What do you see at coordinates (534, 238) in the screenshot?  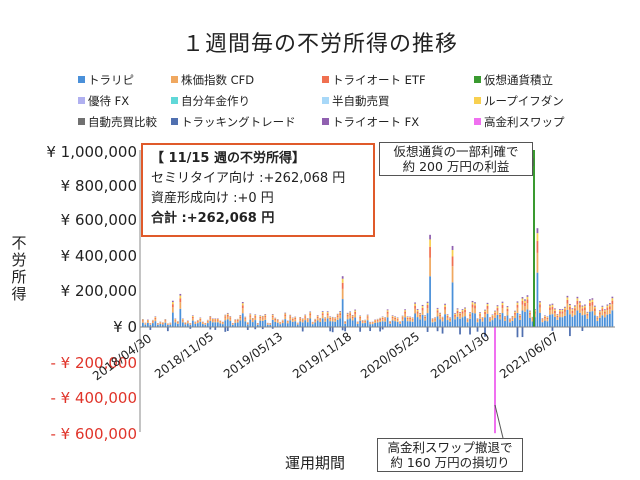 I see `crypto-spike-bar` at bounding box center [534, 238].